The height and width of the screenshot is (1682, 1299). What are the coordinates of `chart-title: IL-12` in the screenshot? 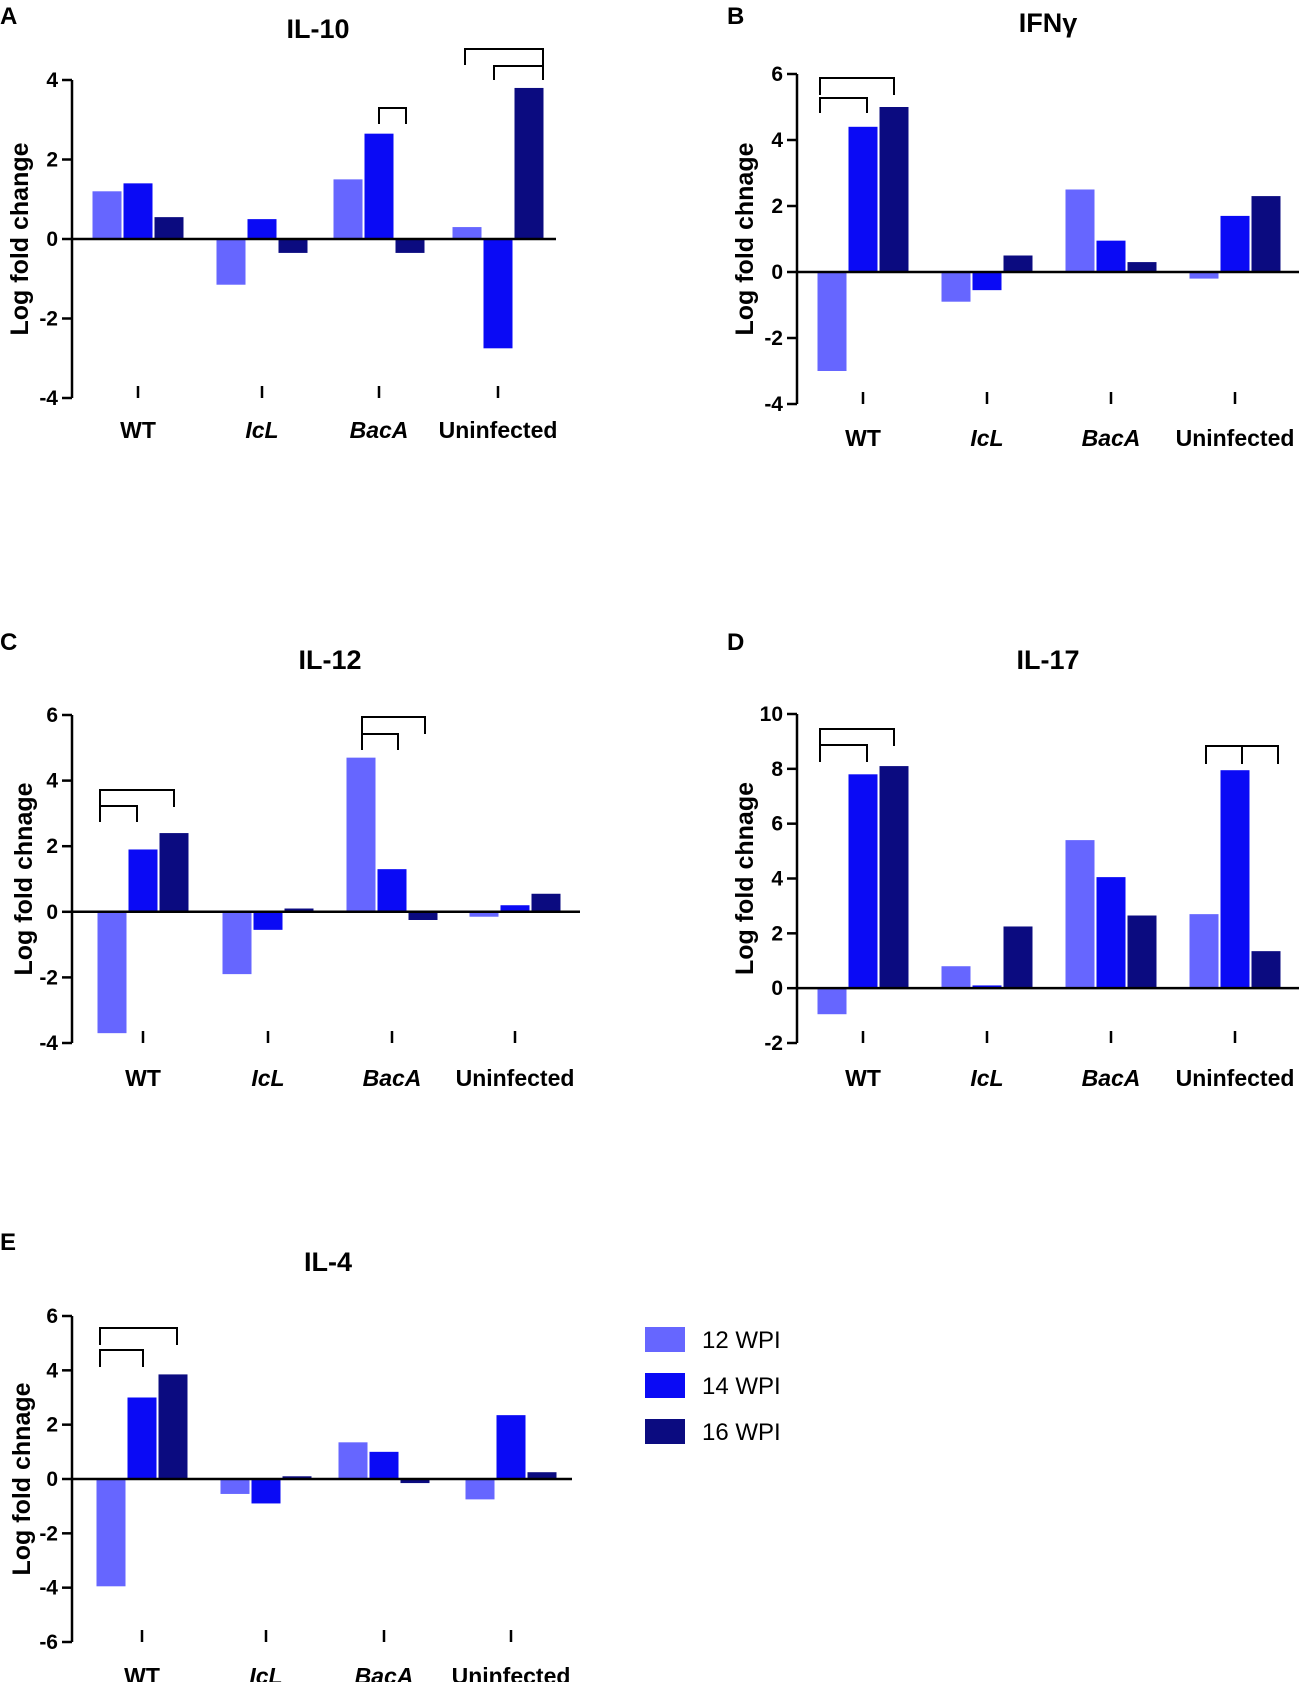 It's located at (329, 660).